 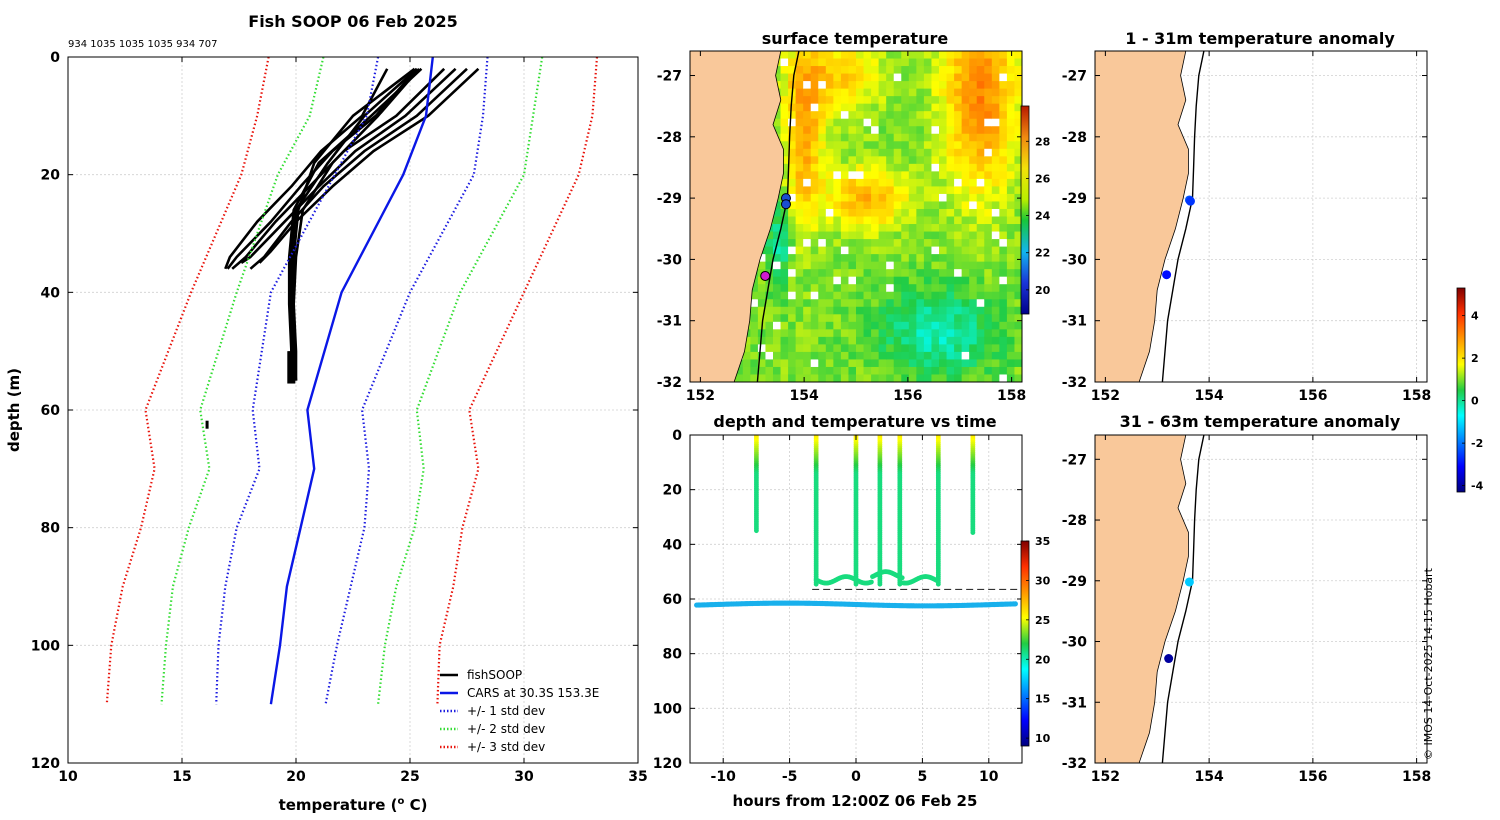 I want to click on y-tick-label: 80, so click(x=673, y=655).